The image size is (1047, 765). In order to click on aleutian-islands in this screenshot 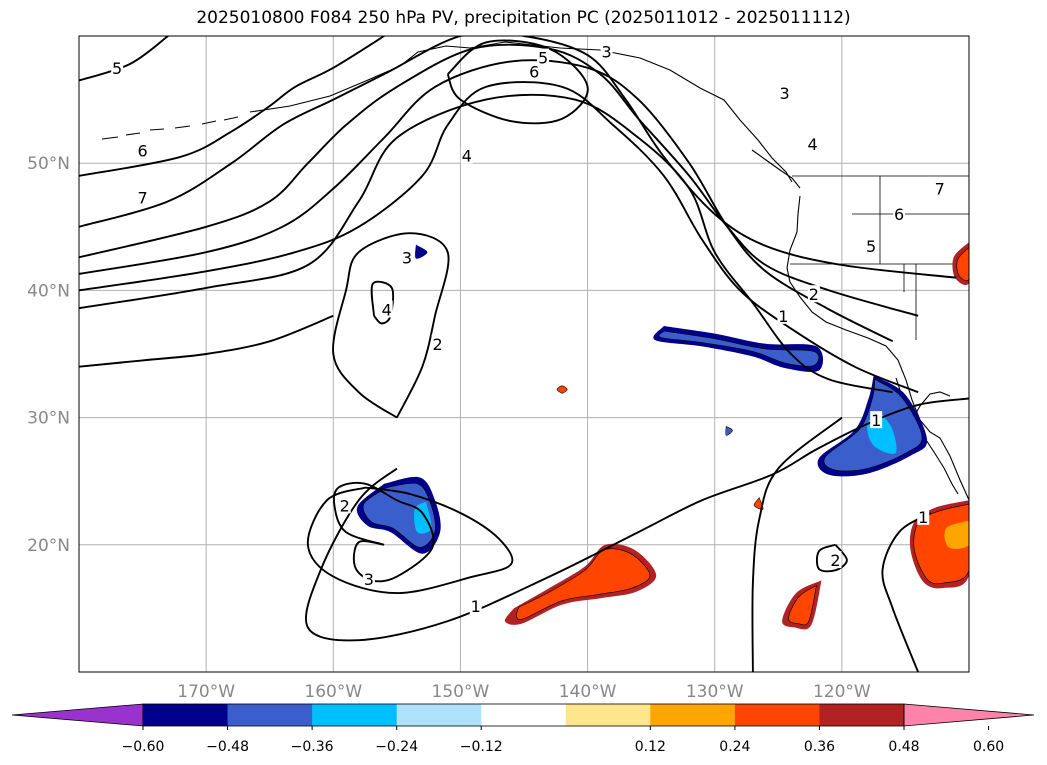, I will do `click(170, 128)`.